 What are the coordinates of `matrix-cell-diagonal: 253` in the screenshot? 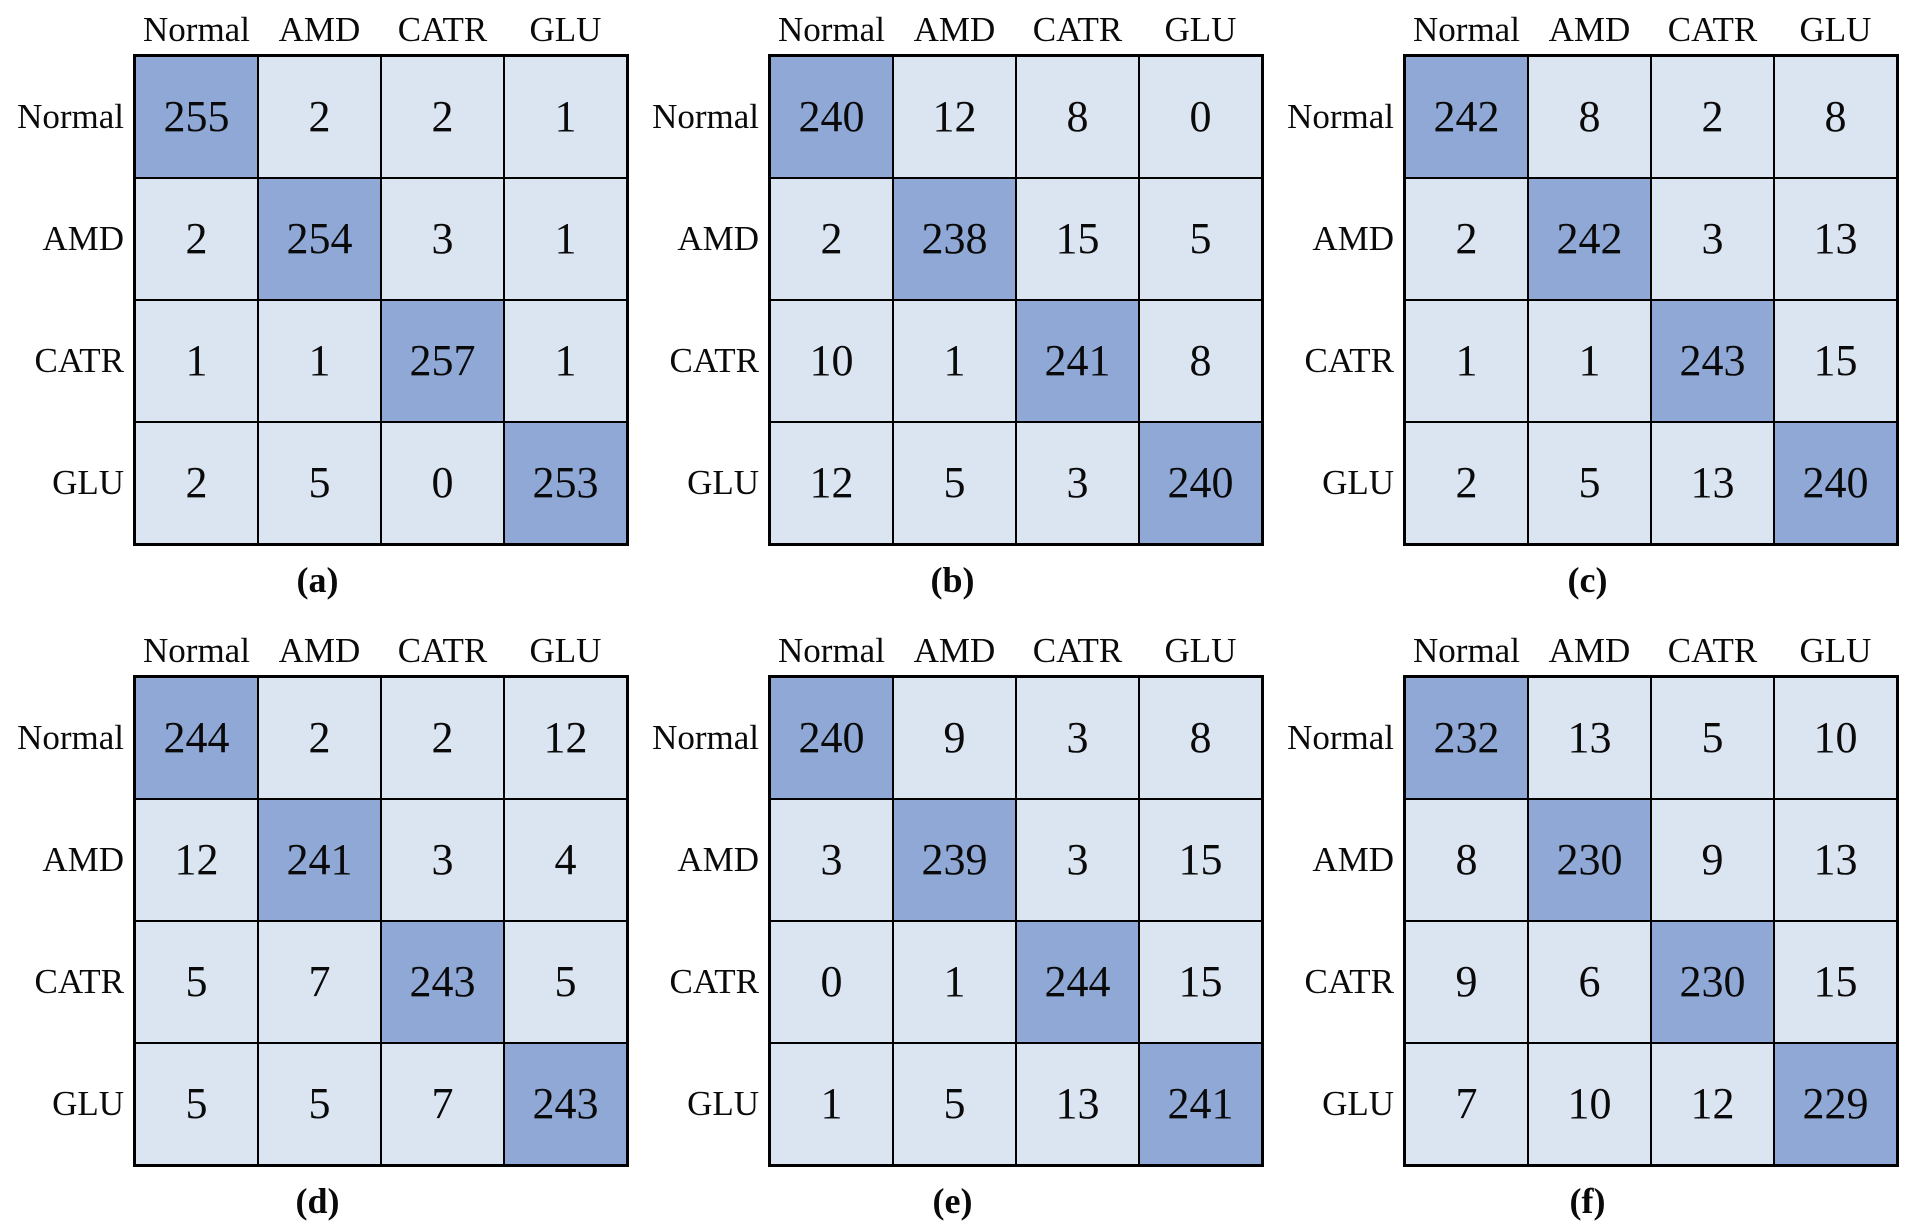 It's located at (565, 483).